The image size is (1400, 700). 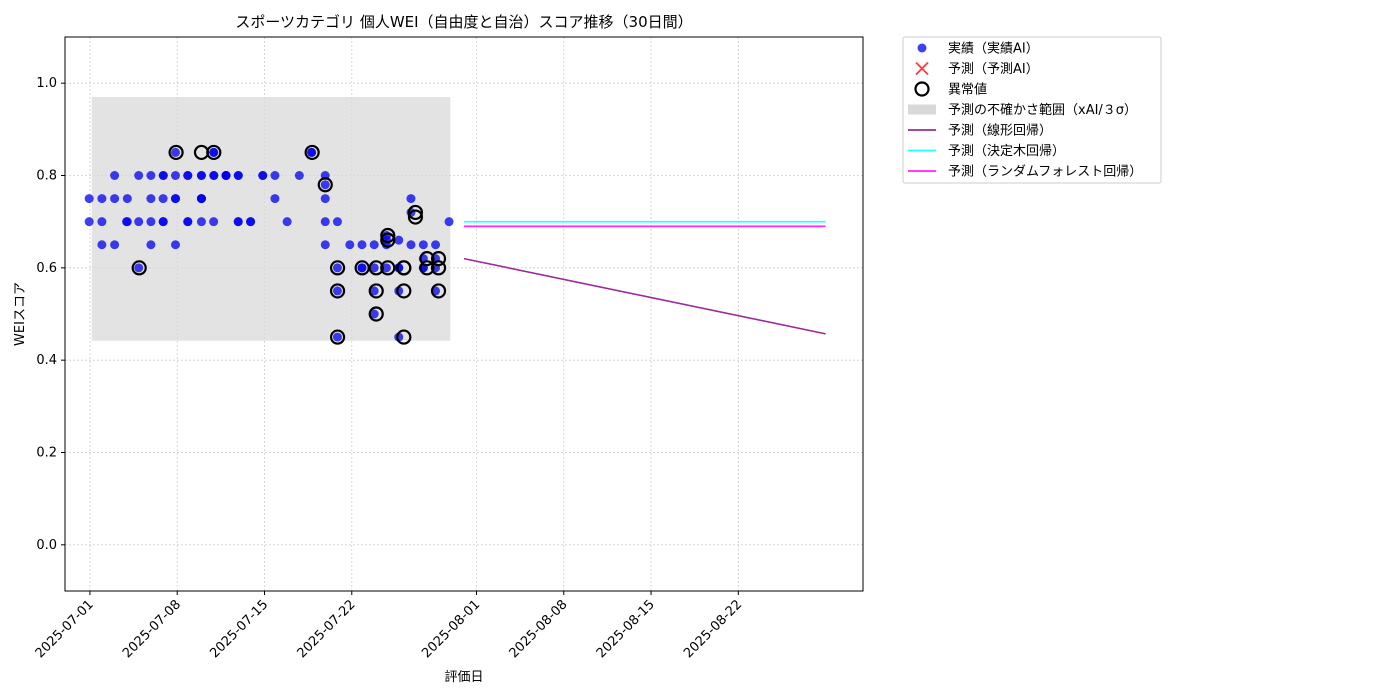 What do you see at coordinates (1045, 172) in the screenshot?
I see `legend-label: 予測（ランダムフォレスト回帰）` at bounding box center [1045, 172].